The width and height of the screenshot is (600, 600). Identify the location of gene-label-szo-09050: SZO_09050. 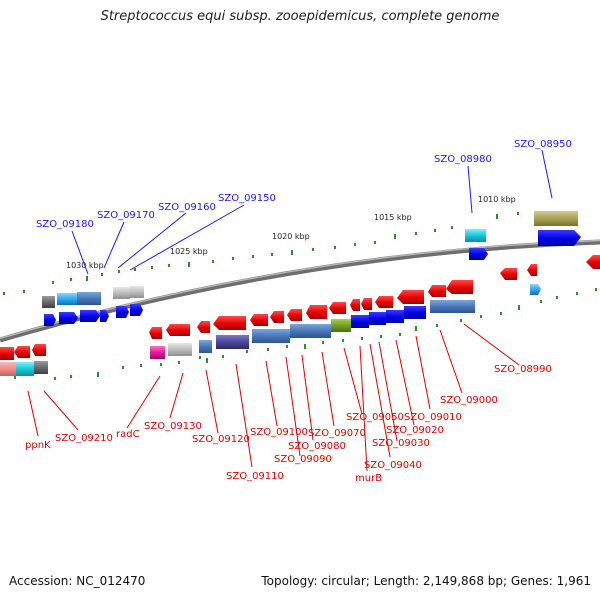
(375, 417).